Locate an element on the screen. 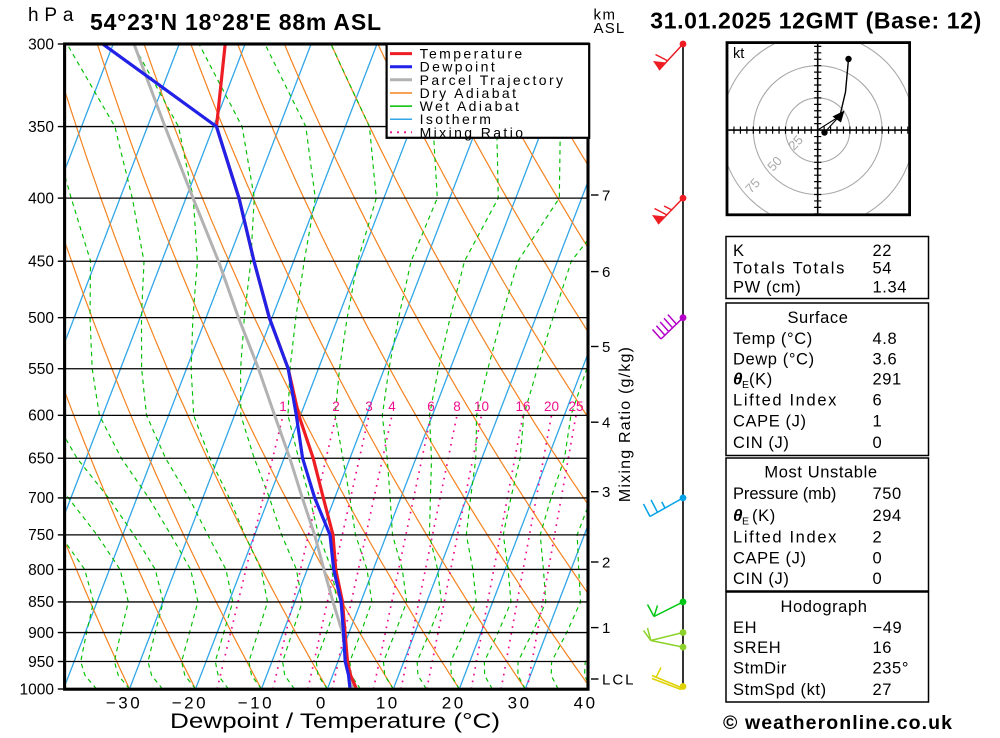 This screenshot has height=738, width=1000. svg-text: 550 is located at coordinates (41, 369).